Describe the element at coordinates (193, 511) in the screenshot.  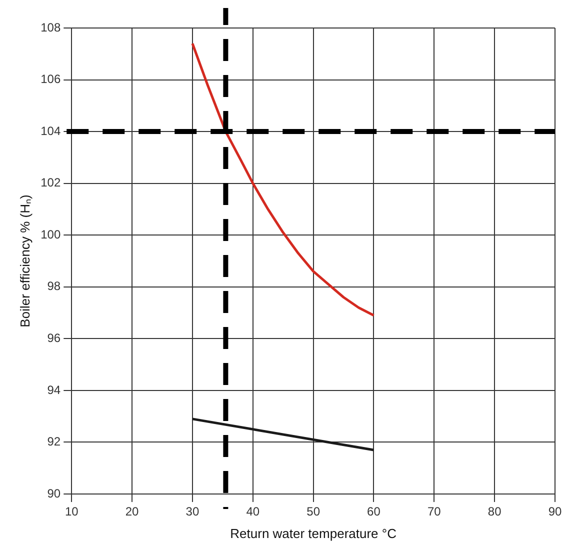
I see `x-tick-label: 30` at that location.